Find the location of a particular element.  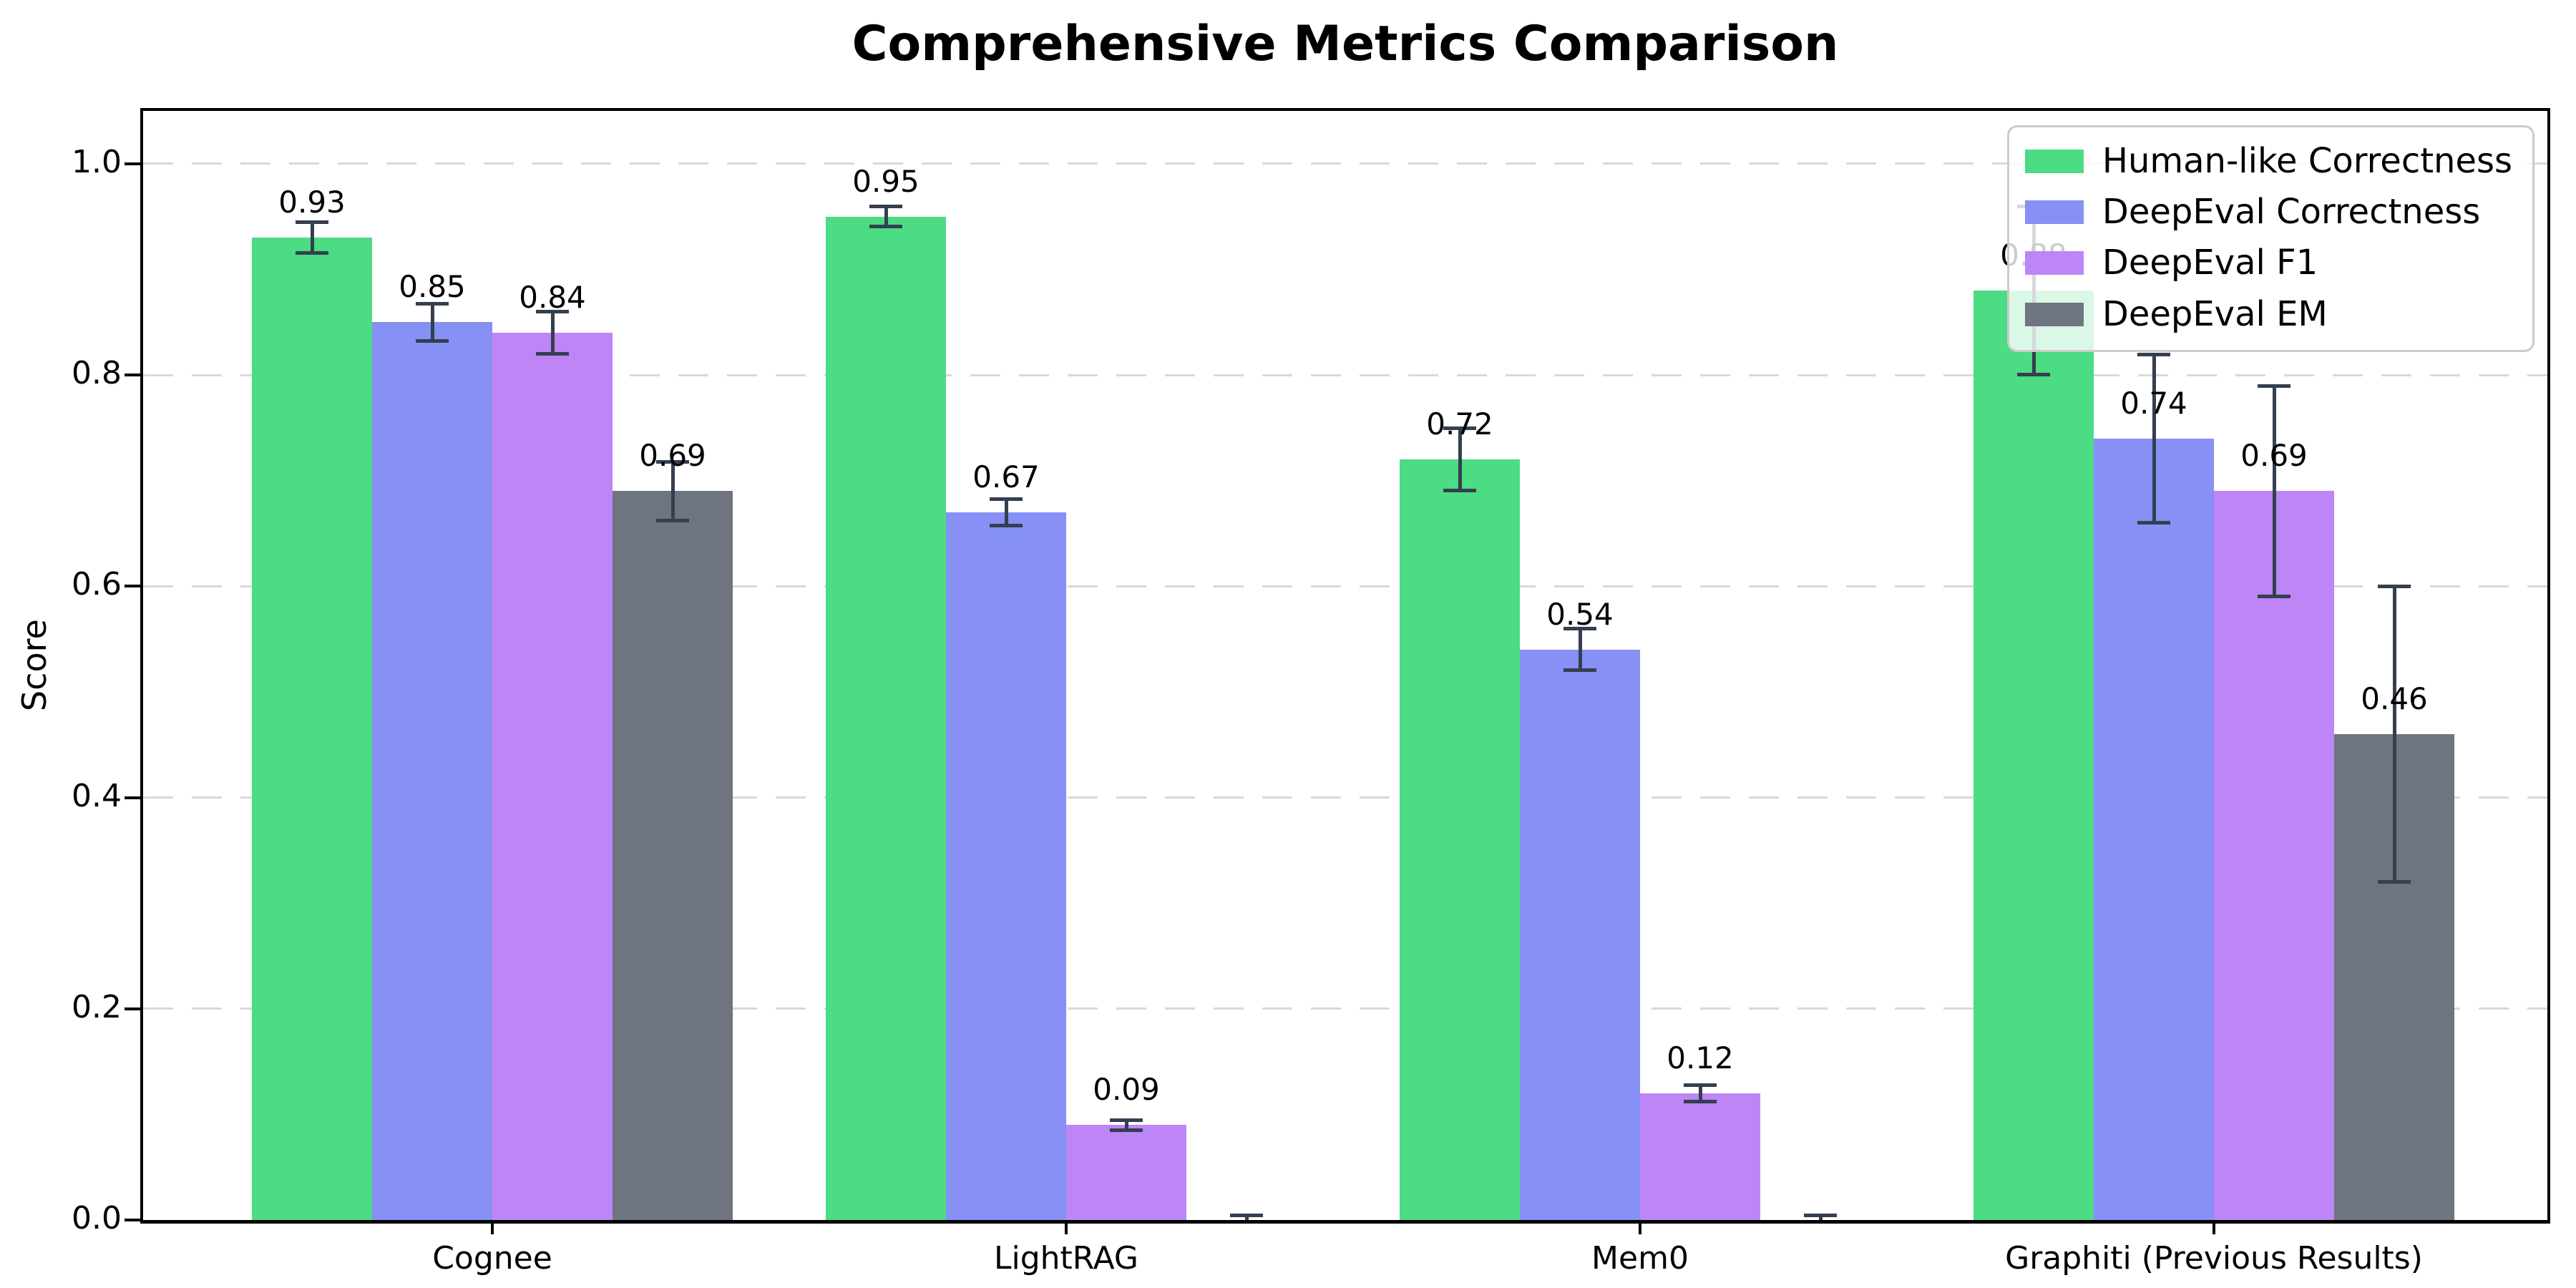

bar-value-label: 0.67 is located at coordinates (1006, 476).